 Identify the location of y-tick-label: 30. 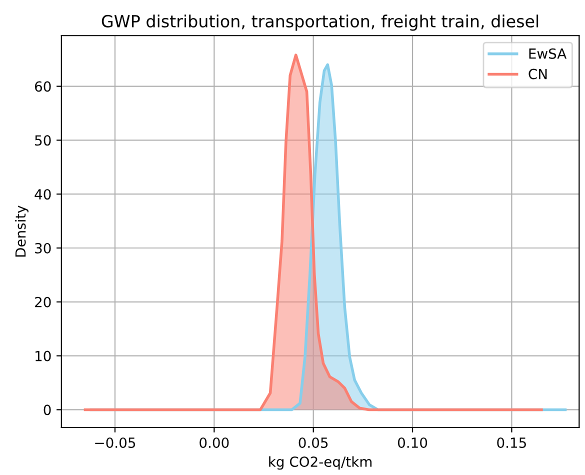
(43, 248).